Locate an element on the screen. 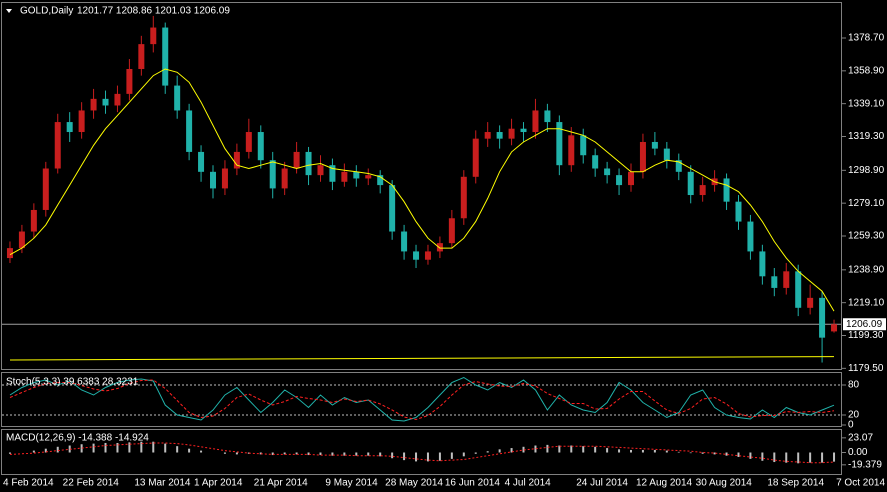 The width and height of the screenshot is (887, 492). x-tick-label: 12 Aug 2014 is located at coordinates (664, 483).